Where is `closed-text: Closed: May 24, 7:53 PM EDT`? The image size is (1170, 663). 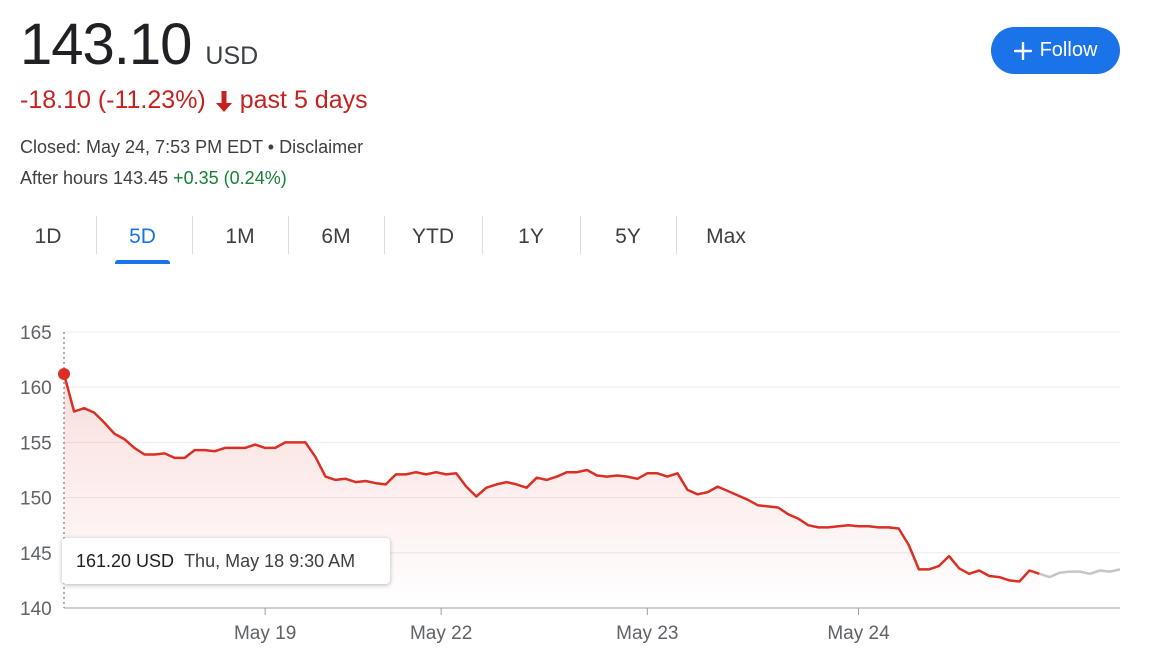 closed-text: Closed: May 24, 7:53 PM EDT is located at coordinates (141, 147).